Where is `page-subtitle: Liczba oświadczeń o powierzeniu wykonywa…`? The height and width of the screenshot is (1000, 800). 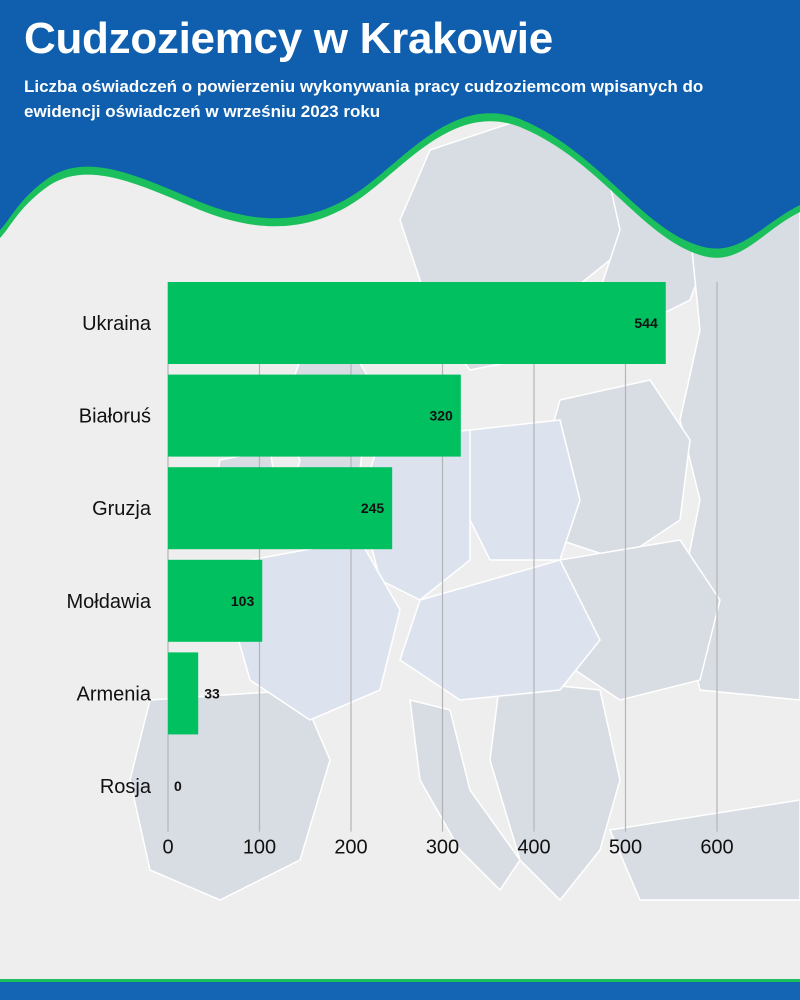 page-subtitle: Liczba oświadczeń o powierzeniu wykonywa… is located at coordinates (364, 99).